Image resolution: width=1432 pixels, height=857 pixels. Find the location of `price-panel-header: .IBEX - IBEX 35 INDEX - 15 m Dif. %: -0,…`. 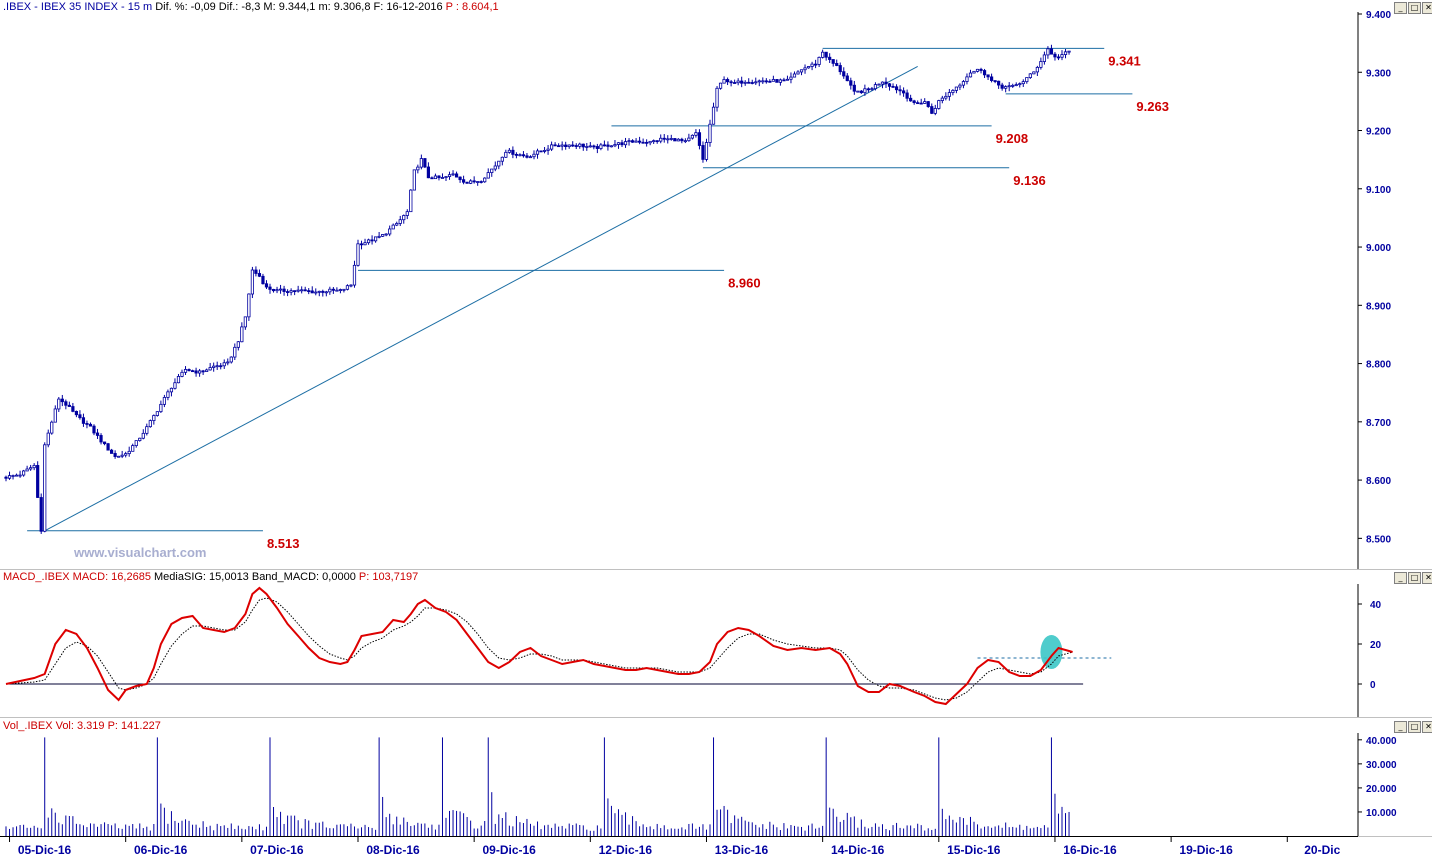

price-panel-header: .IBEX - IBEX 35 INDEX - 15 m Dif. %: -0,… is located at coordinates (251, 7).